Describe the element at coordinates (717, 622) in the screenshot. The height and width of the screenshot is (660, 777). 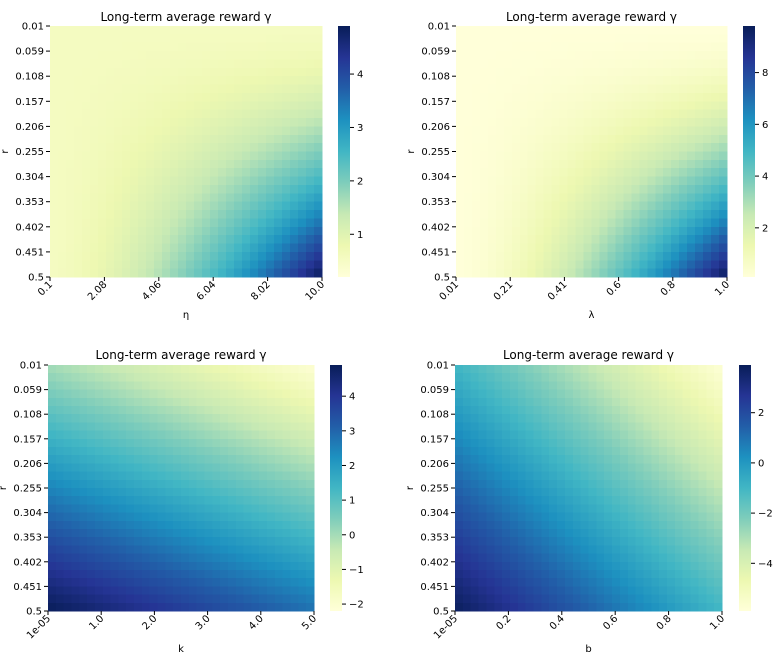
I see `x-tick-label: 1.0` at that location.